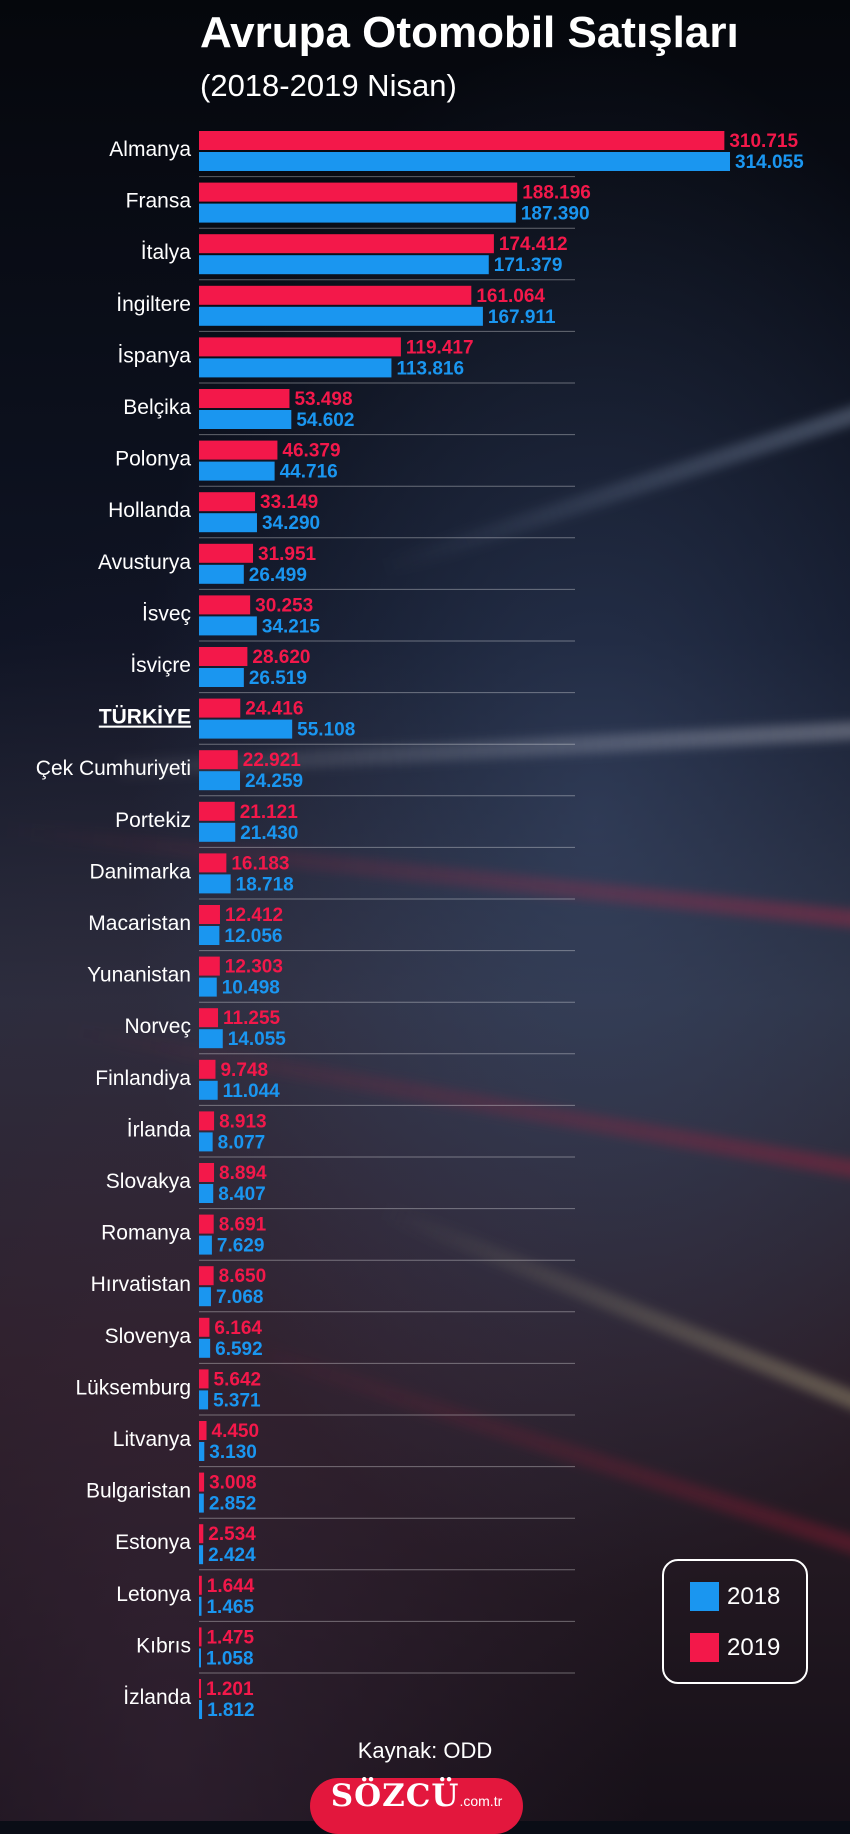 Image resolution: width=850 pixels, height=1834 pixels. Describe the element at coordinates (309, 472) in the screenshot. I see `value-label-2018: 44.716` at that location.